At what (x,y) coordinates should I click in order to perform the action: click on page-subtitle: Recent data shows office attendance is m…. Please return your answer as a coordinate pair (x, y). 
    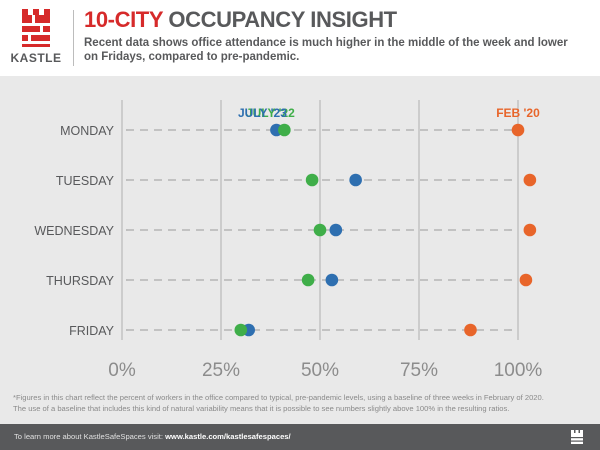
    Looking at the image, I should click on (326, 50).